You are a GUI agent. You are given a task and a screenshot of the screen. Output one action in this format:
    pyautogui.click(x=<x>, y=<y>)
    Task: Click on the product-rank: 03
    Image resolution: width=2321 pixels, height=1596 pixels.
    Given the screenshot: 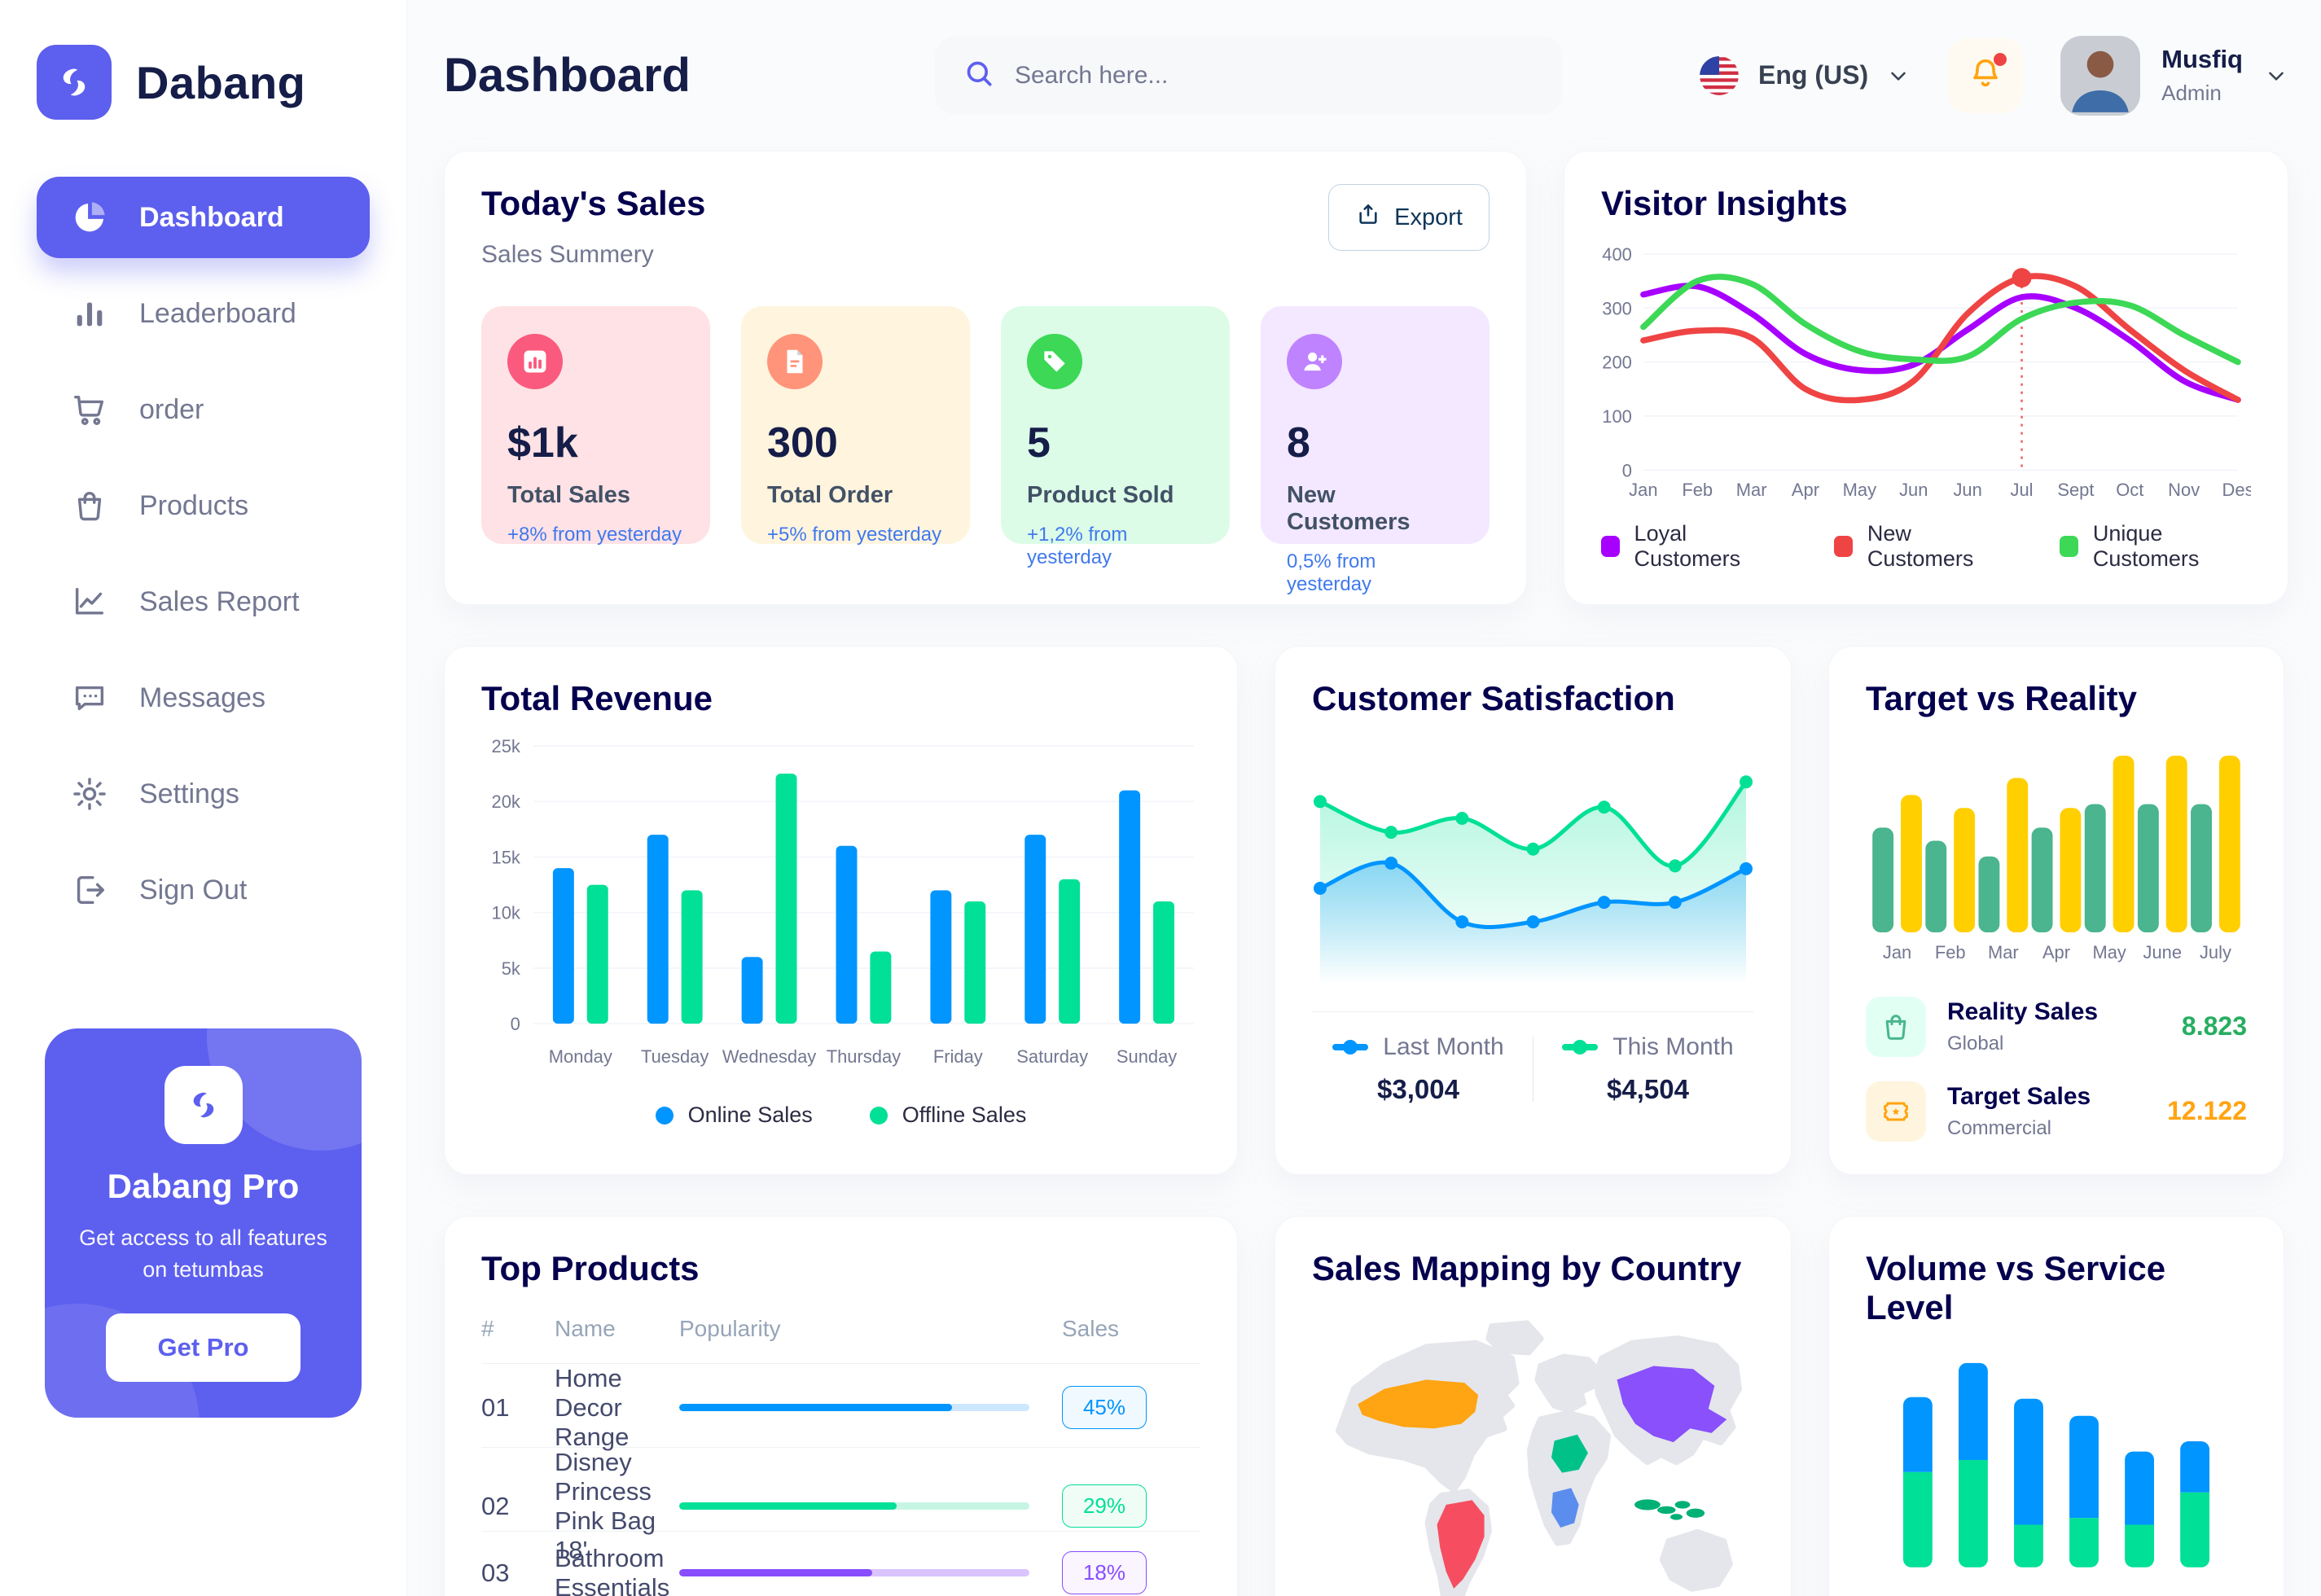 What is the action you would take?
    pyautogui.click(x=495, y=1572)
    